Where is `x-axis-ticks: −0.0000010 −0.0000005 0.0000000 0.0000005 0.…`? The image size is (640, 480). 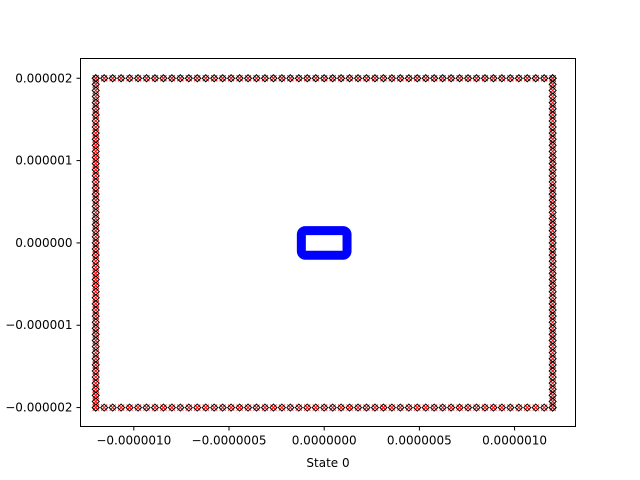 x-axis-ticks: −0.0000010 −0.0000005 0.0000000 0.0000005 0.… is located at coordinates (321, 437).